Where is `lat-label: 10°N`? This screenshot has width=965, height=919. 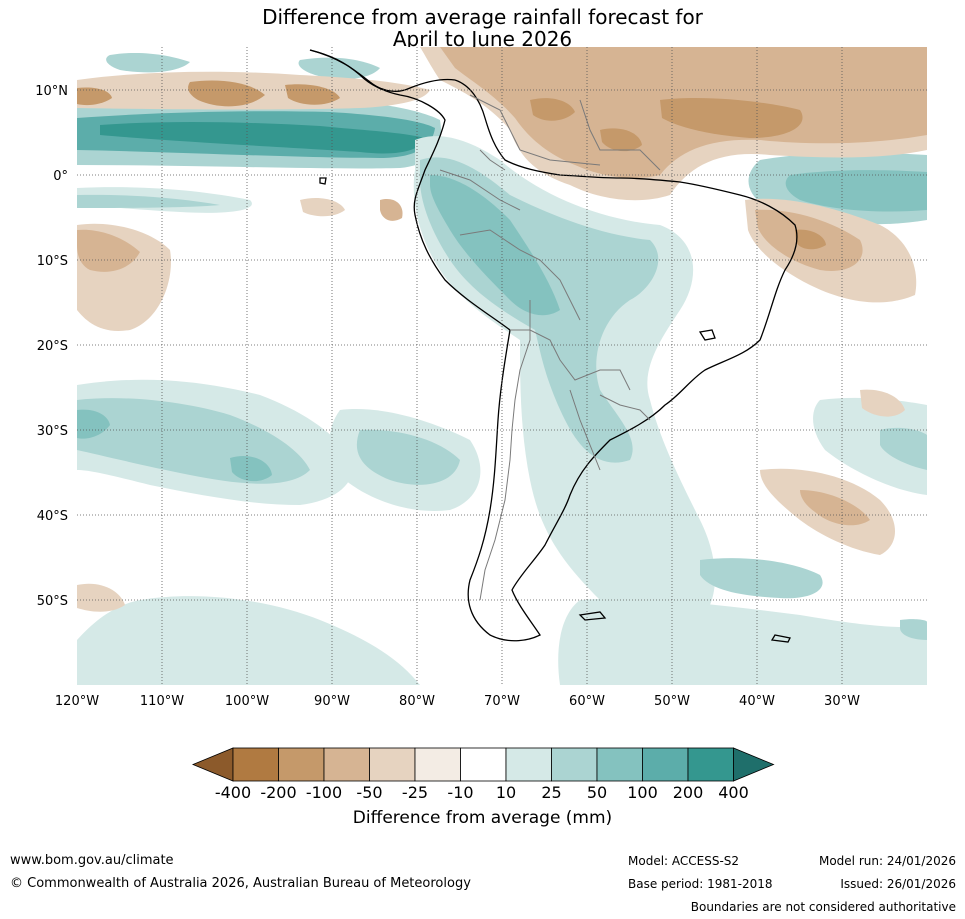 lat-label: 10°N is located at coordinates (51, 91).